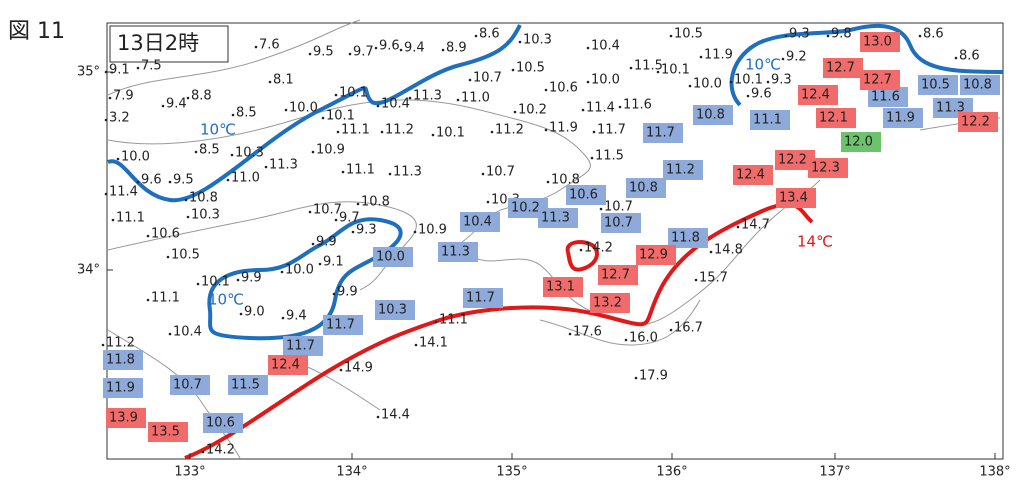  Describe the element at coordinates (327, 210) in the screenshot. I see `station-value: 10.7` at that location.